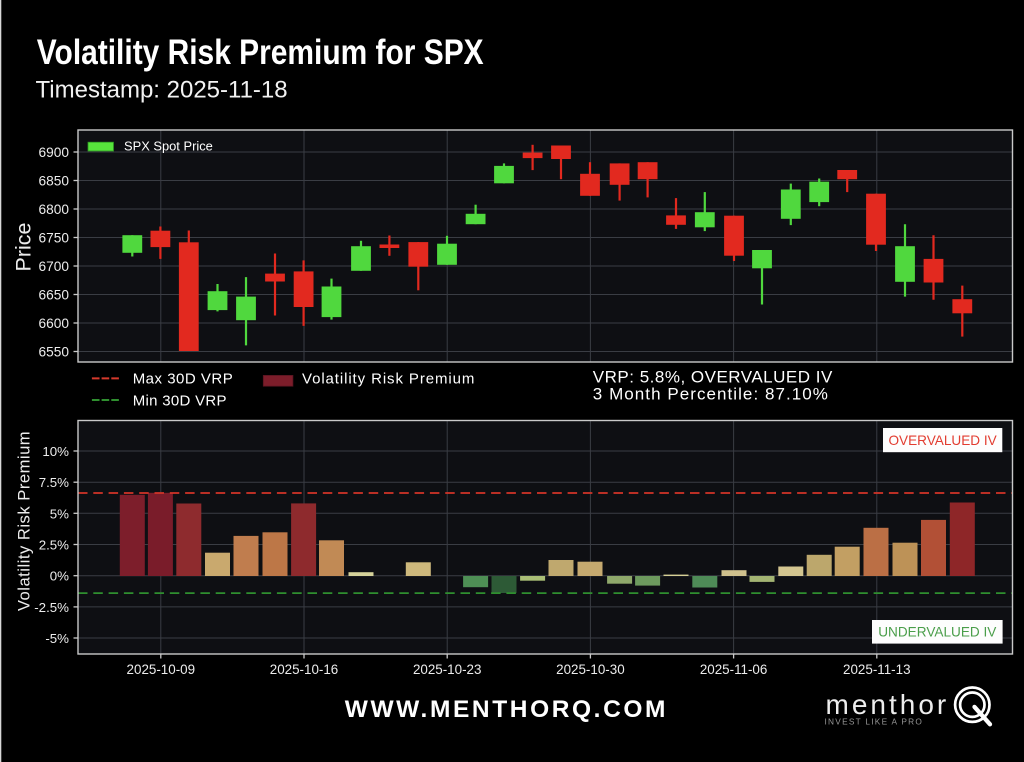 Image resolution: width=1024 pixels, height=762 pixels. Describe the element at coordinates (874, 721) in the screenshot. I see `svg-text: INVEST LIKE A PRO` at that location.